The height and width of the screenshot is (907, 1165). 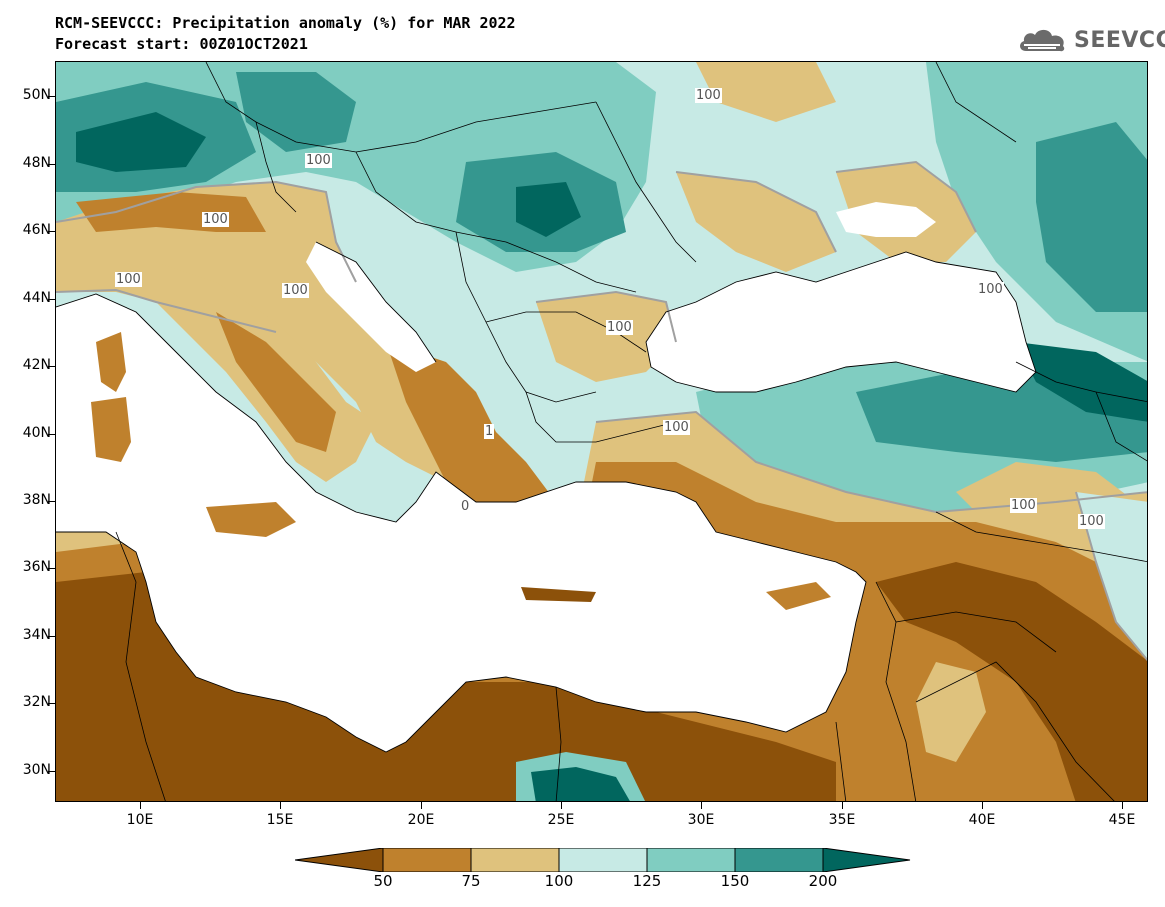 What do you see at coordinates (798, 596) in the screenshot?
I see `cyprus-island` at bounding box center [798, 596].